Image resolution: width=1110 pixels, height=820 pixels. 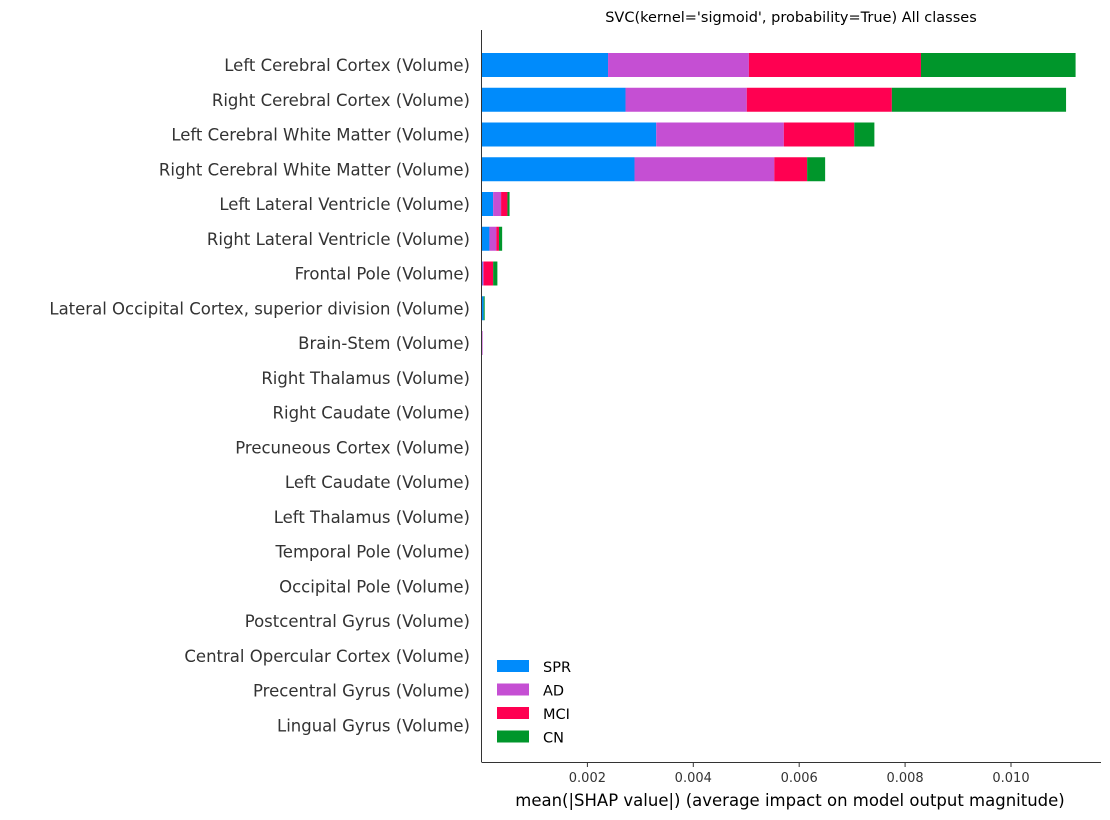 I want to click on legend-swatch-spr, so click(x=513, y=666).